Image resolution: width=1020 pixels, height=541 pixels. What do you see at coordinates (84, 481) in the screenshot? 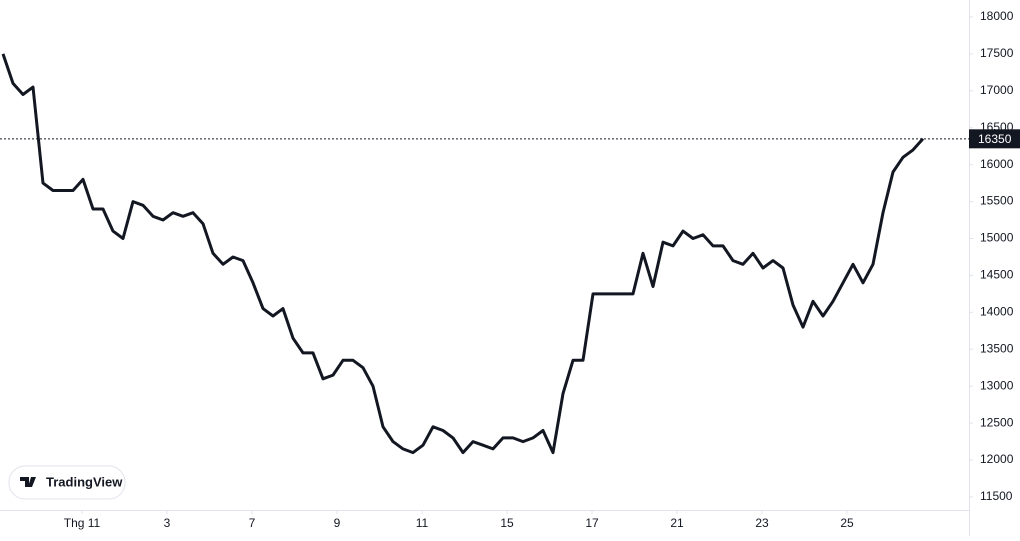
I see `watermark-text: TradingView` at bounding box center [84, 481].